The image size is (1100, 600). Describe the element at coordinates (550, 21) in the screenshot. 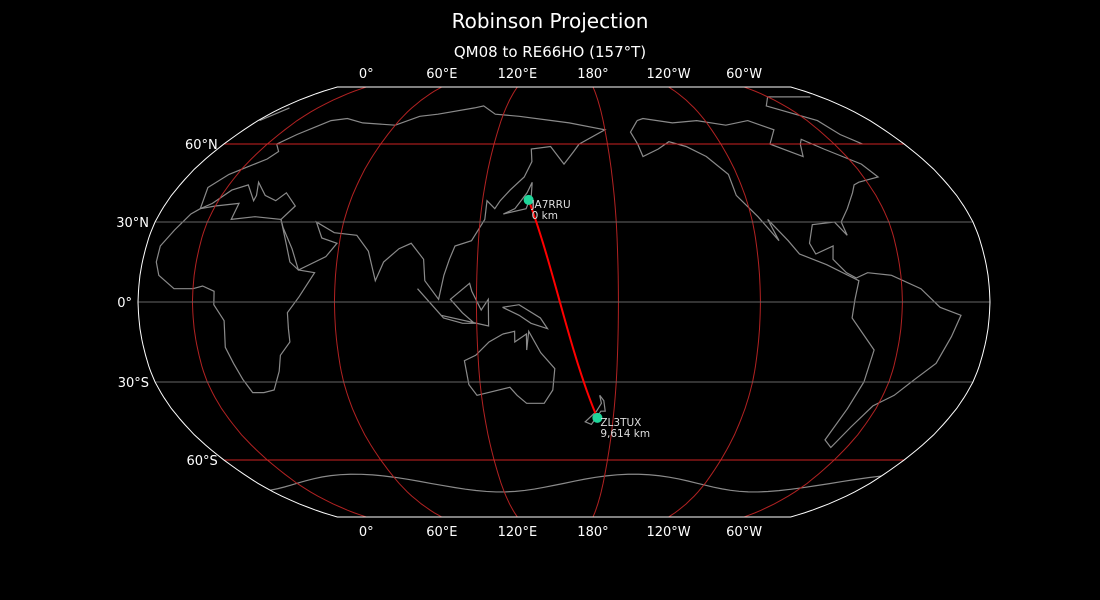

I see `map-title: Robinson Projection` at that location.